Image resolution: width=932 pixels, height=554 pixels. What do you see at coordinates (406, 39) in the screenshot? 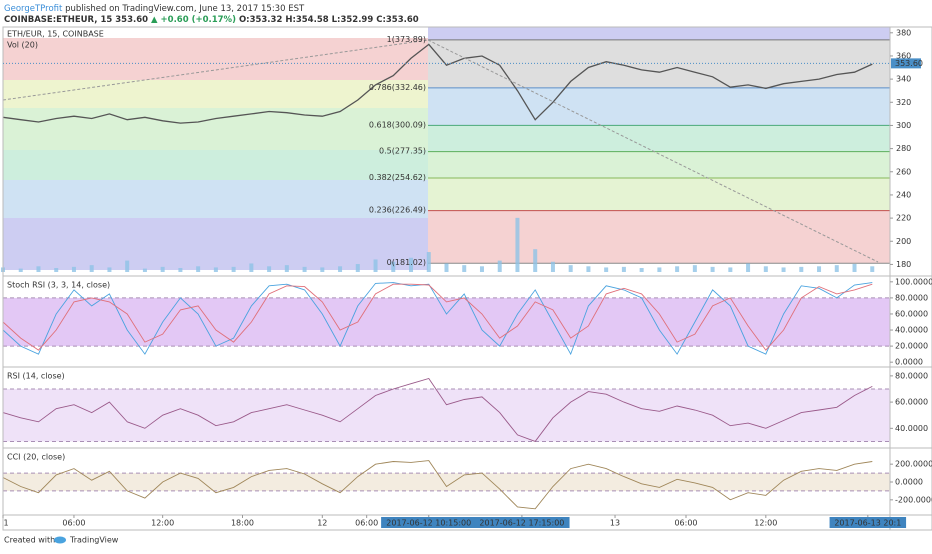
I see `fib-label: 1(373.89)` at bounding box center [406, 39].